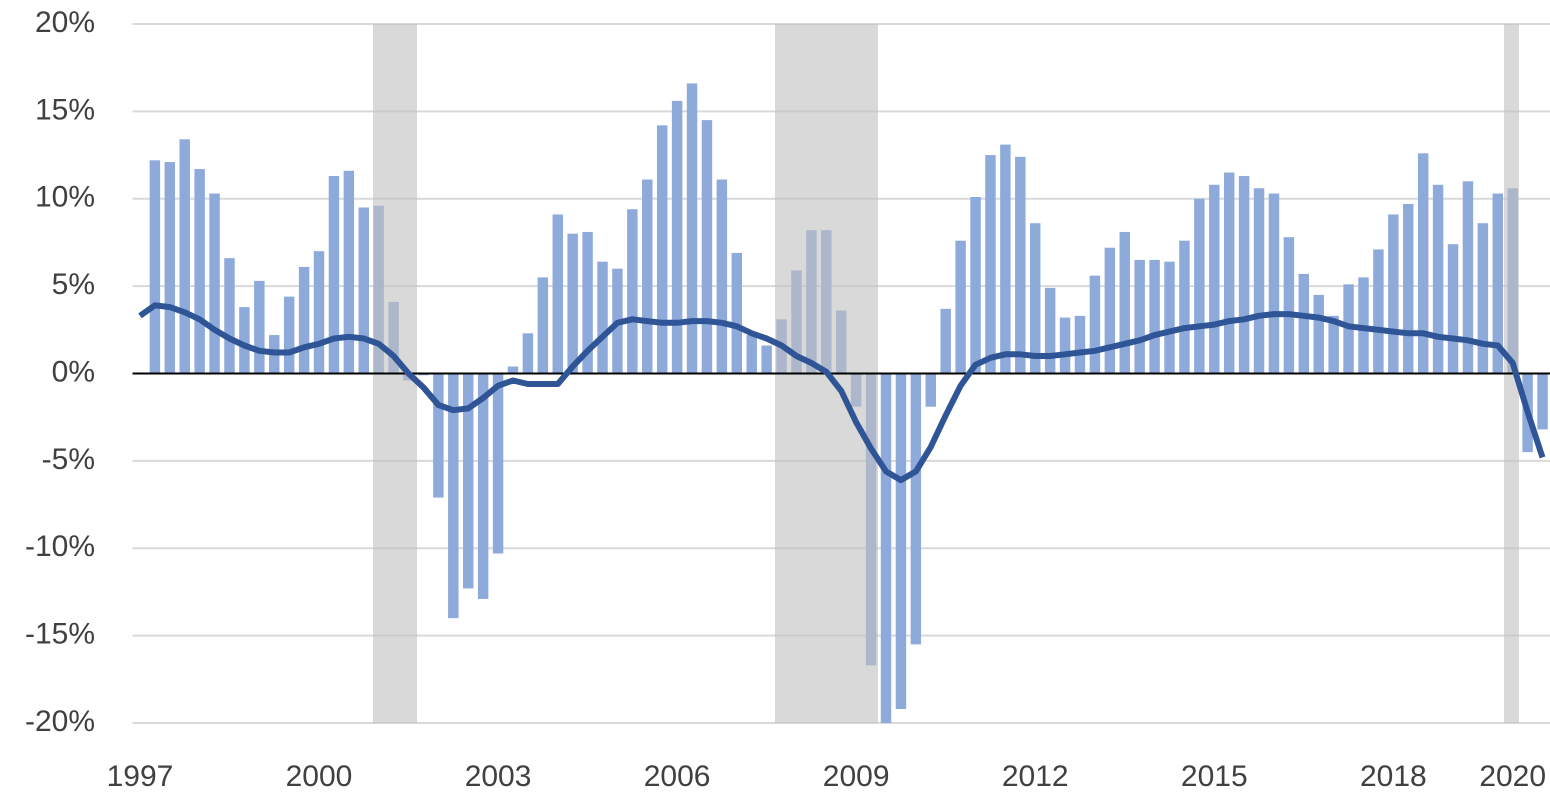 The width and height of the screenshot is (1550, 795). Describe the element at coordinates (1035, 776) in the screenshot. I see `x-tick-label: 2012` at that location.